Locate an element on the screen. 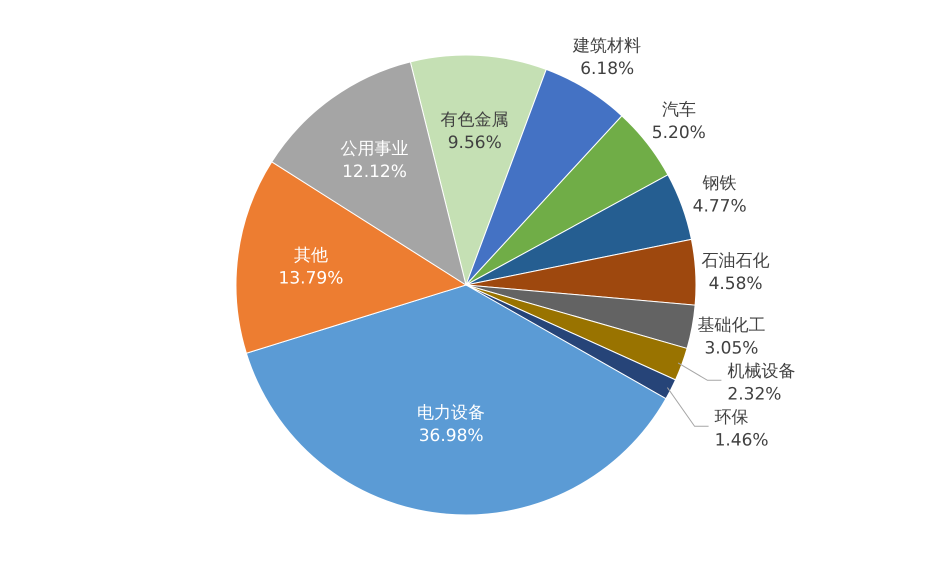  slice-label: 石油石化 is located at coordinates (736, 260).